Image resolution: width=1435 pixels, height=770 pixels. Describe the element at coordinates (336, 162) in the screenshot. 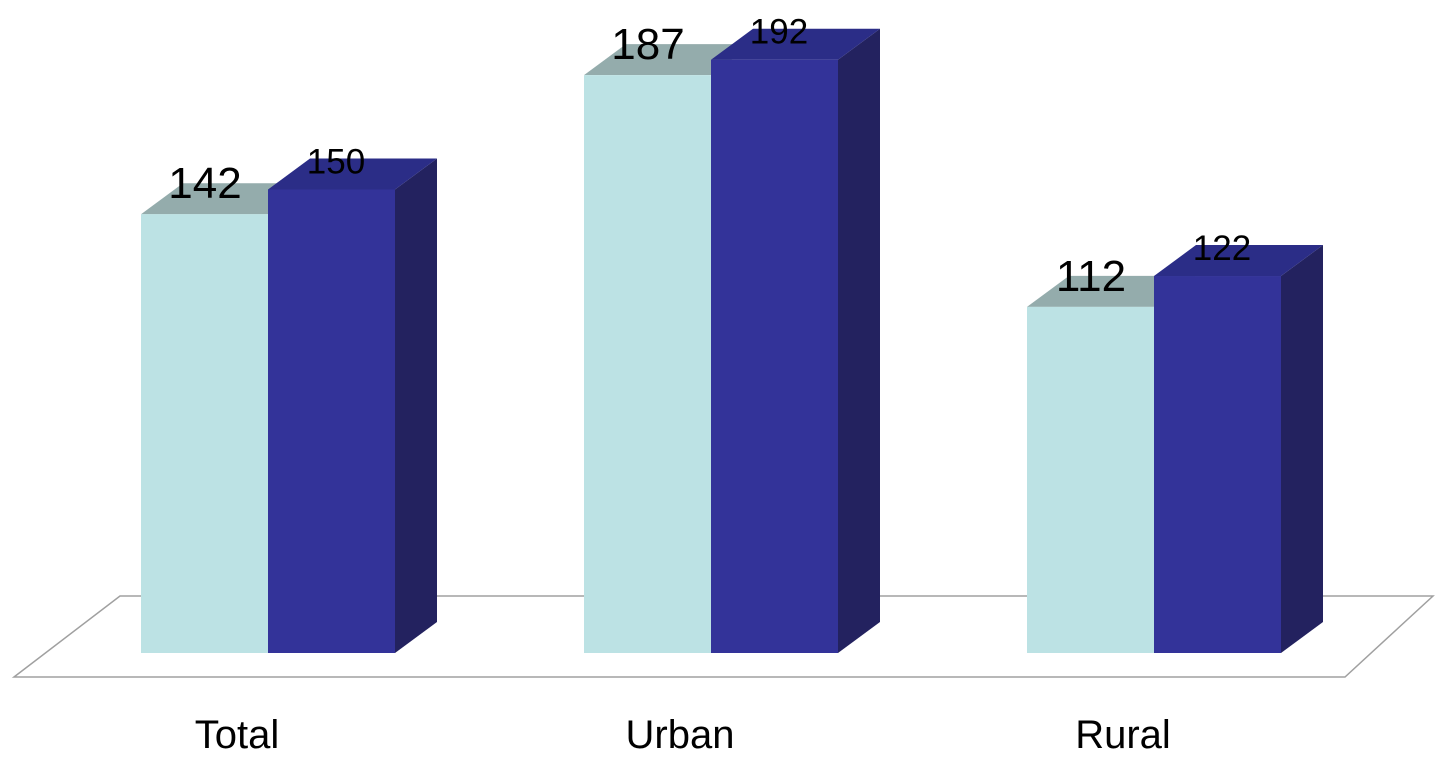

I see `data-label-series2: 150` at that location.